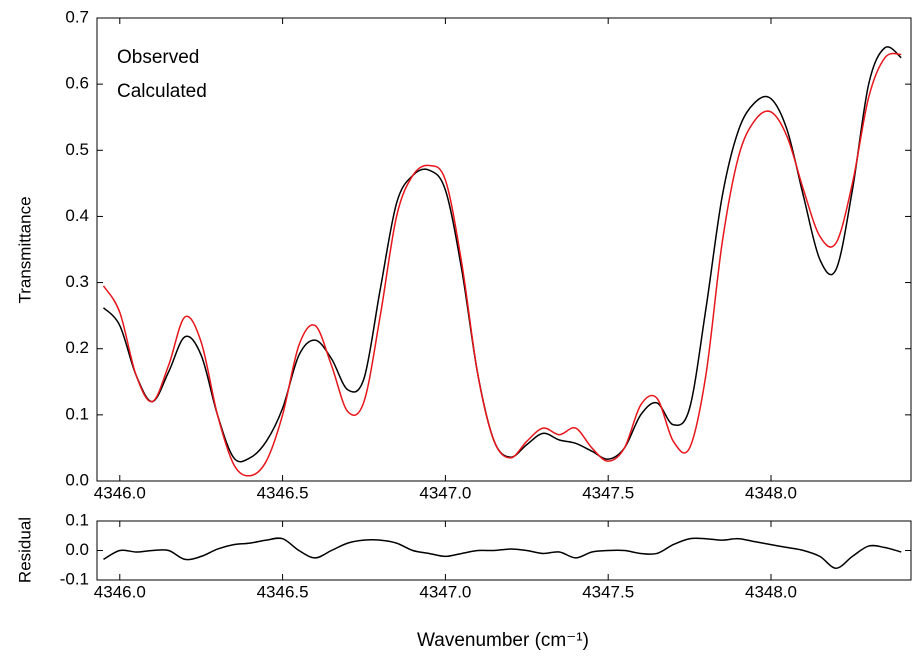 This screenshot has height=656, width=912. I want to click on y-tick-label: -0.1, so click(74, 578).